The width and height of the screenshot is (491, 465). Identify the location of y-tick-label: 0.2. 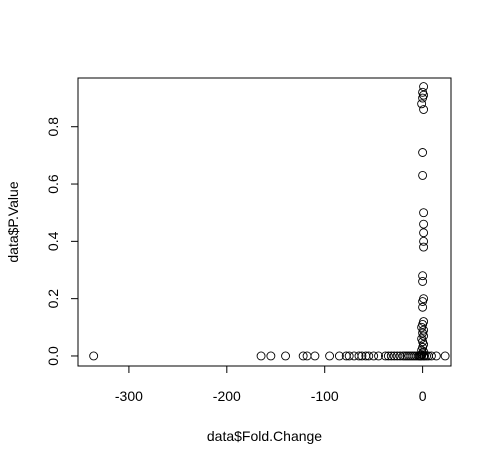
(53, 299).